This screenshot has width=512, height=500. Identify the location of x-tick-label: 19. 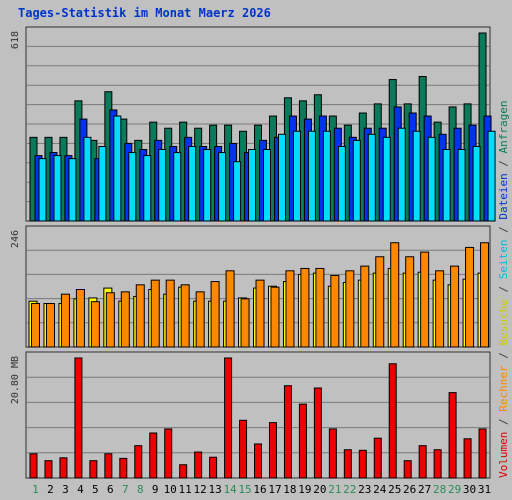
(304, 489).